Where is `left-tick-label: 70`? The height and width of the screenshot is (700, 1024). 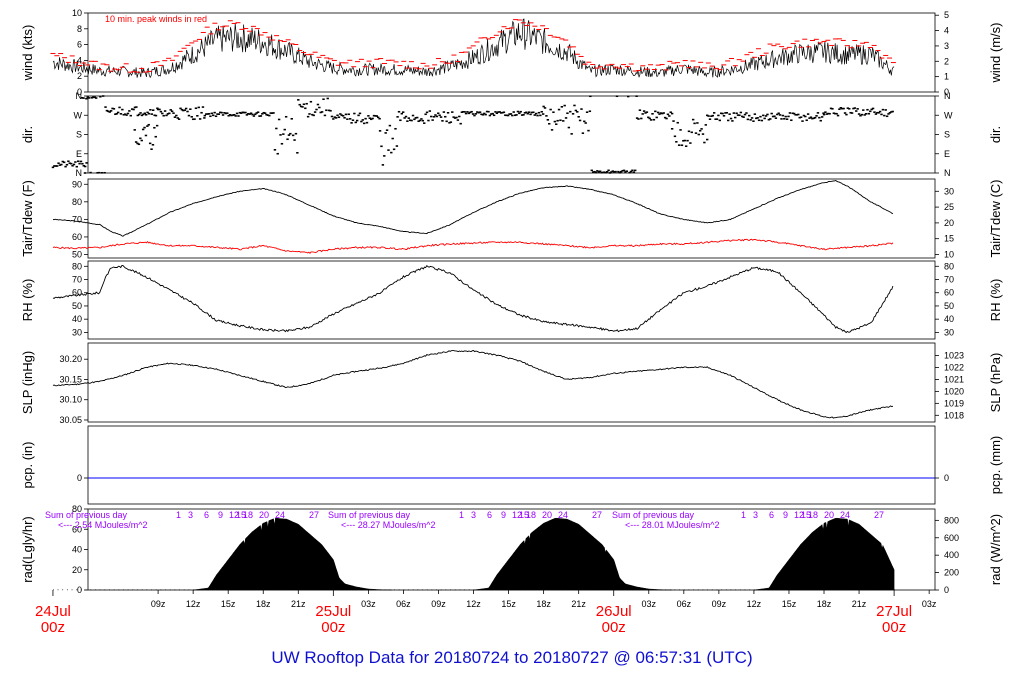 left-tick-label: 70 is located at coordinates (77, 280).